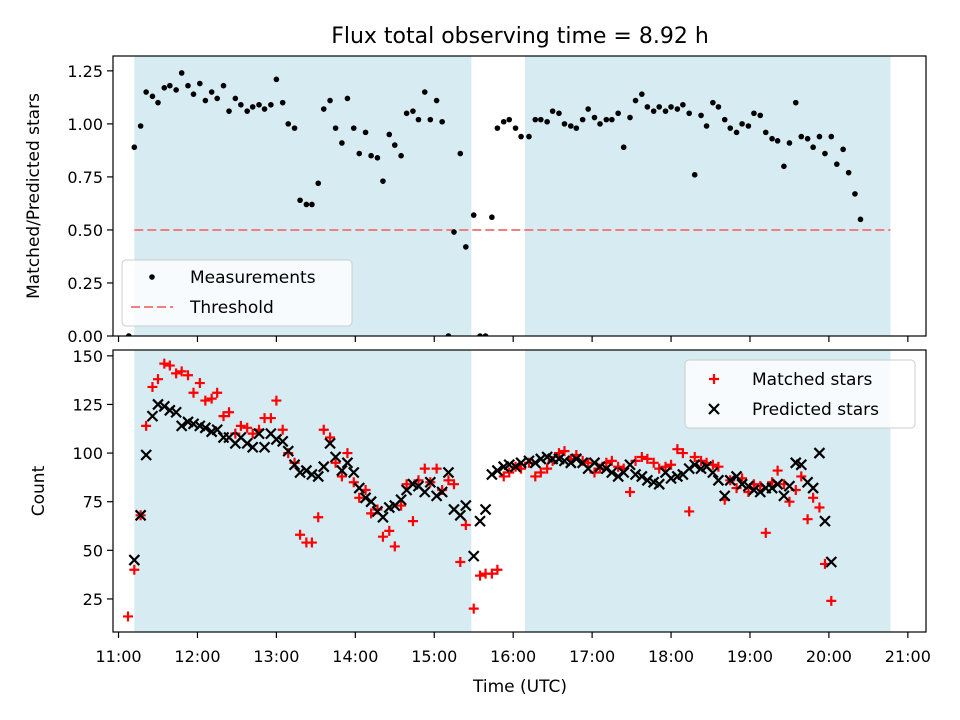  Describe the element at coordinates (671, 656) in the screenshot. I see `x-tick-label: 18:00` at that location.